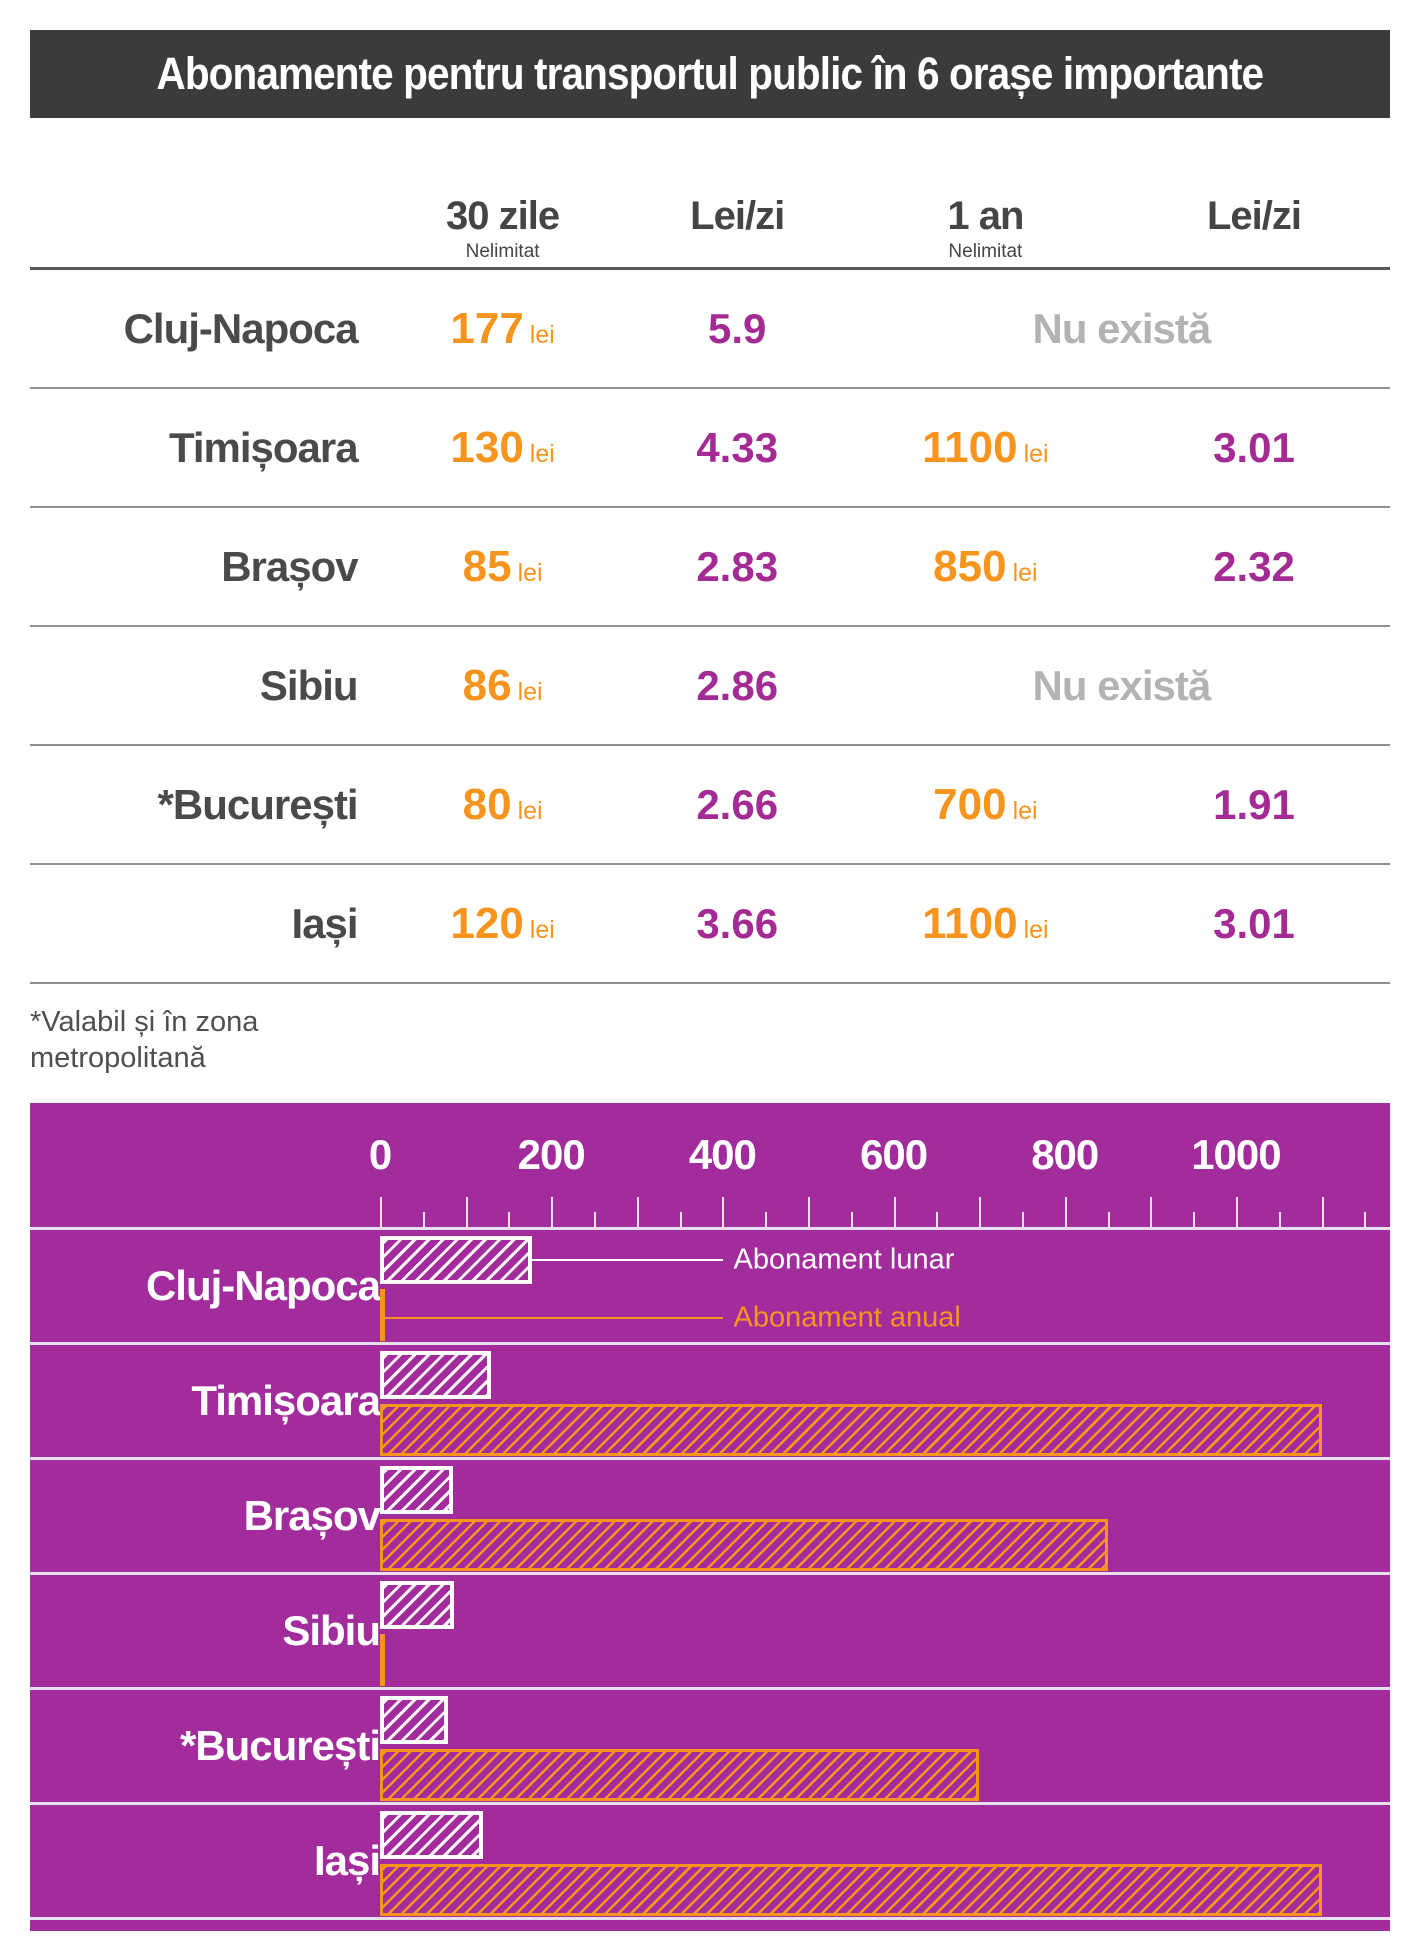 The height and width of the screenshot is (1957, 1419). Describe the element at coordinates (280, 1745) in the screenshot. I see `chart-city-label: *București` at that location.